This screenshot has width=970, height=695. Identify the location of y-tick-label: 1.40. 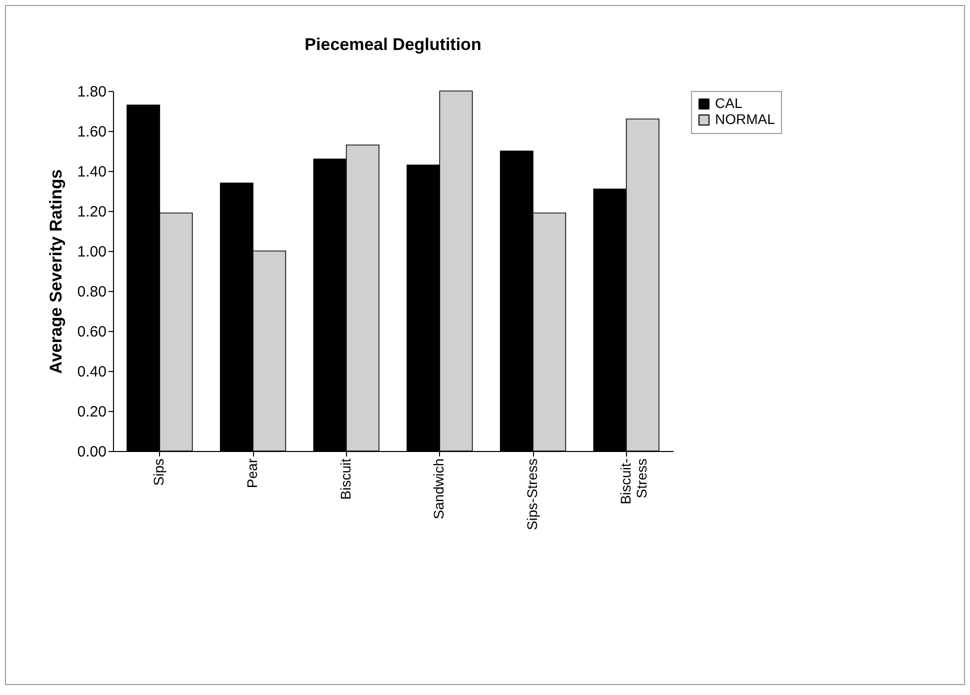
(91, 172).